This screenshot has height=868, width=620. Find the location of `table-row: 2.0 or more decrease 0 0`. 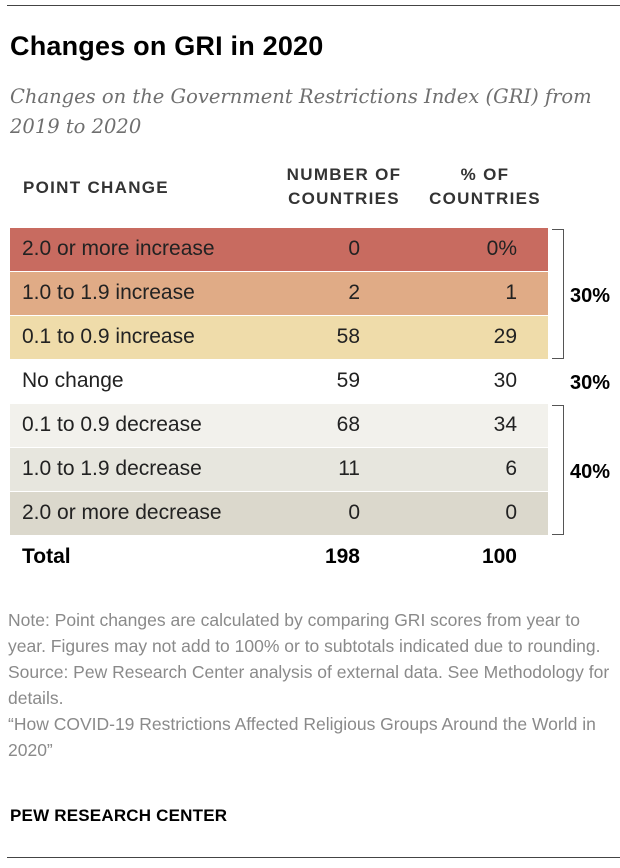

table-row: 2.0 or more decrease 0 0 is located at coordinates (279, 514).